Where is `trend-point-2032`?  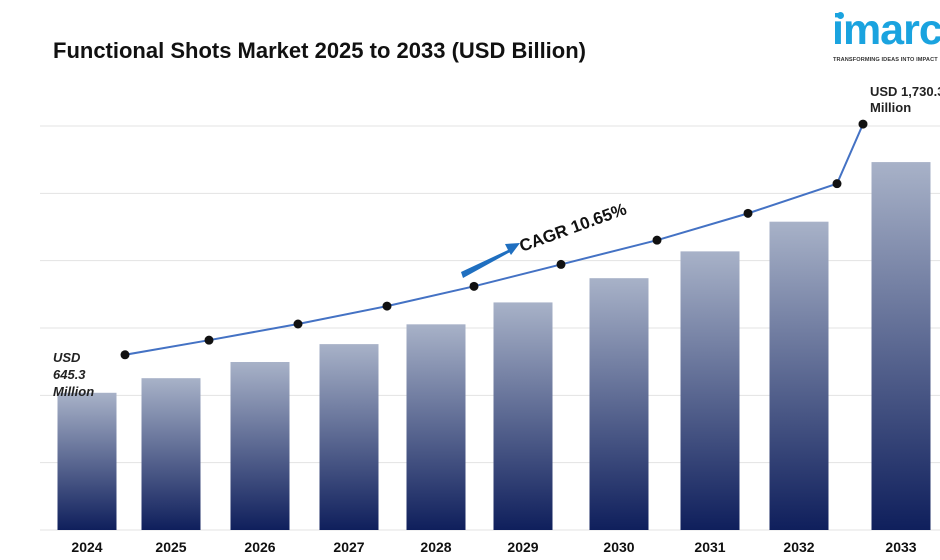 trend-point-2032 is located at coordinates (837, 184).